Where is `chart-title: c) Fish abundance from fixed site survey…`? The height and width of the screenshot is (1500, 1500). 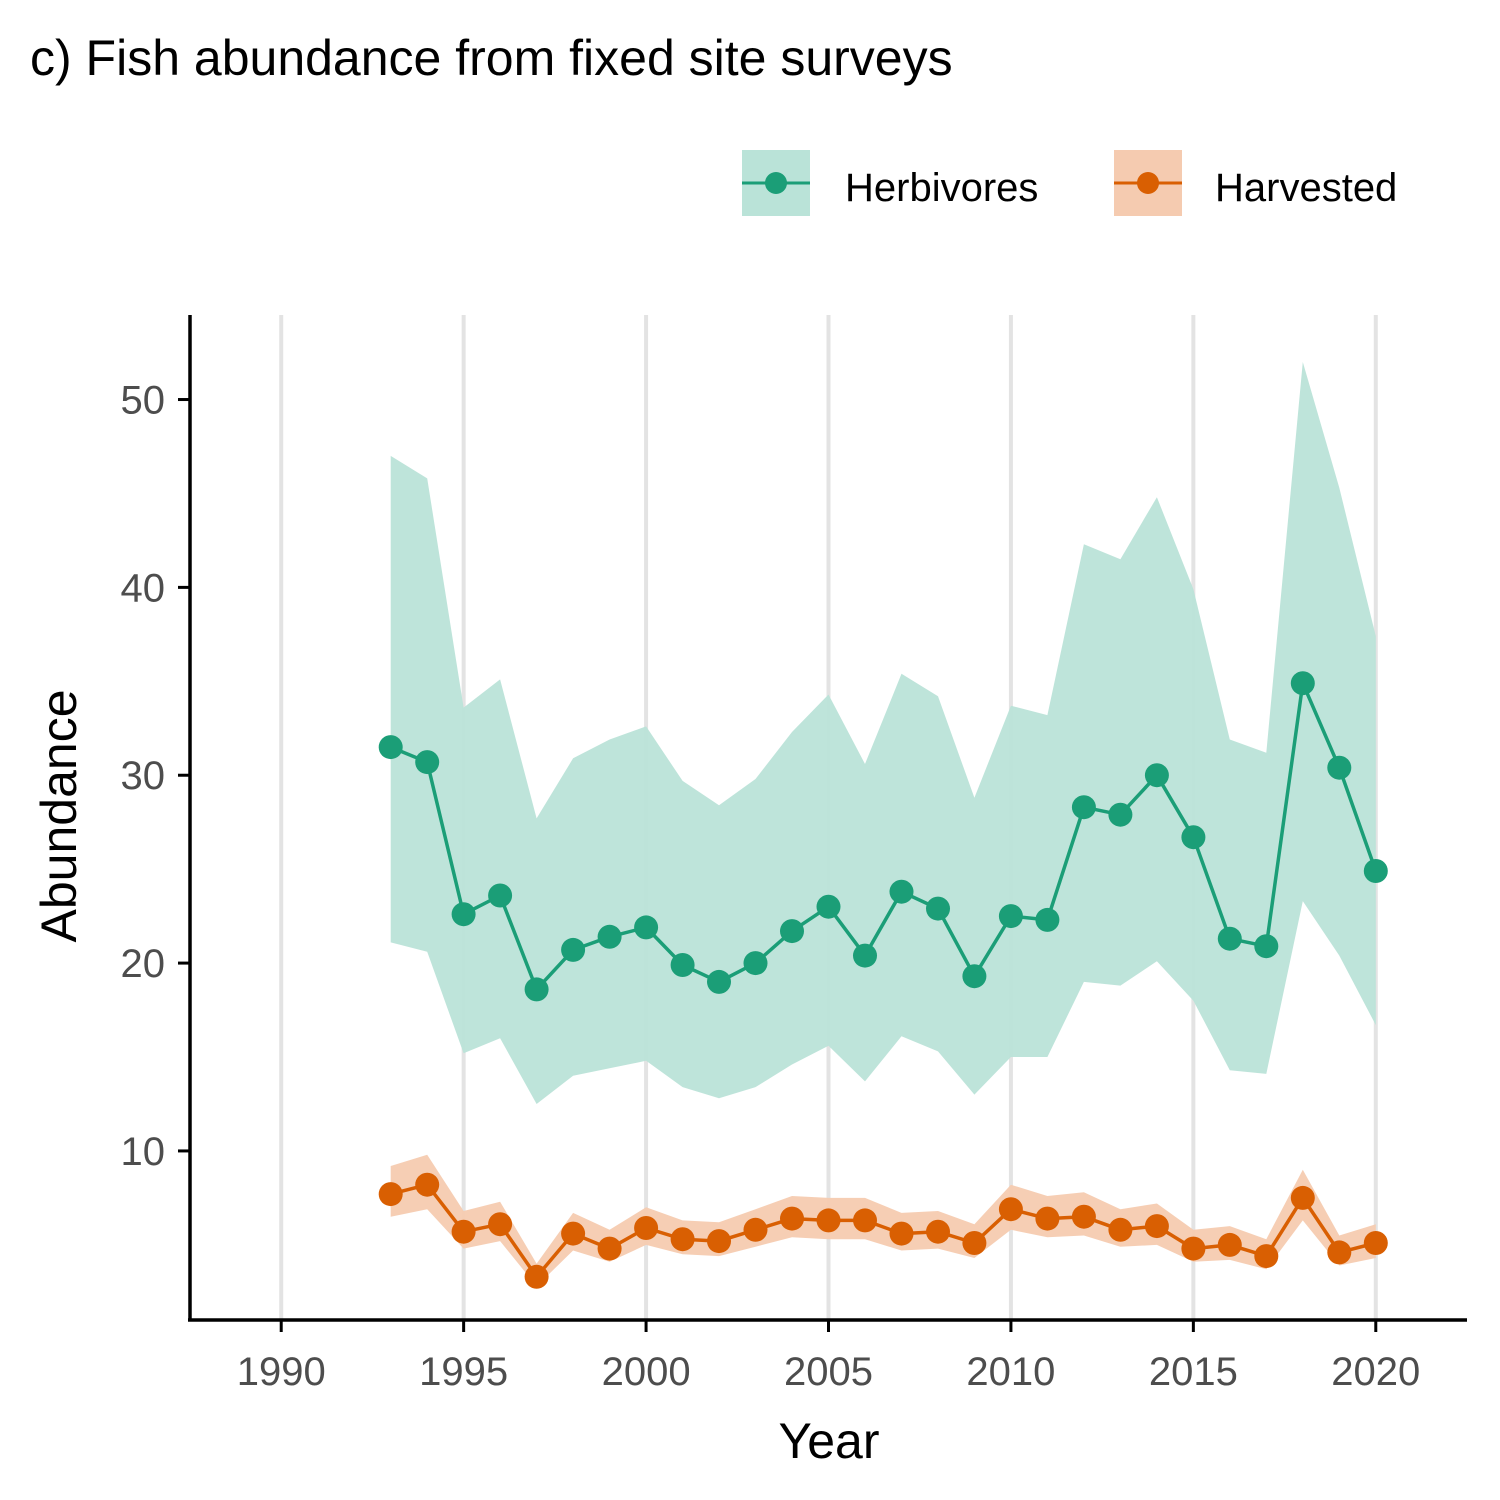
chart-title: c) Fish abundance from fixed site survey… is located at coordinates (491, 58).